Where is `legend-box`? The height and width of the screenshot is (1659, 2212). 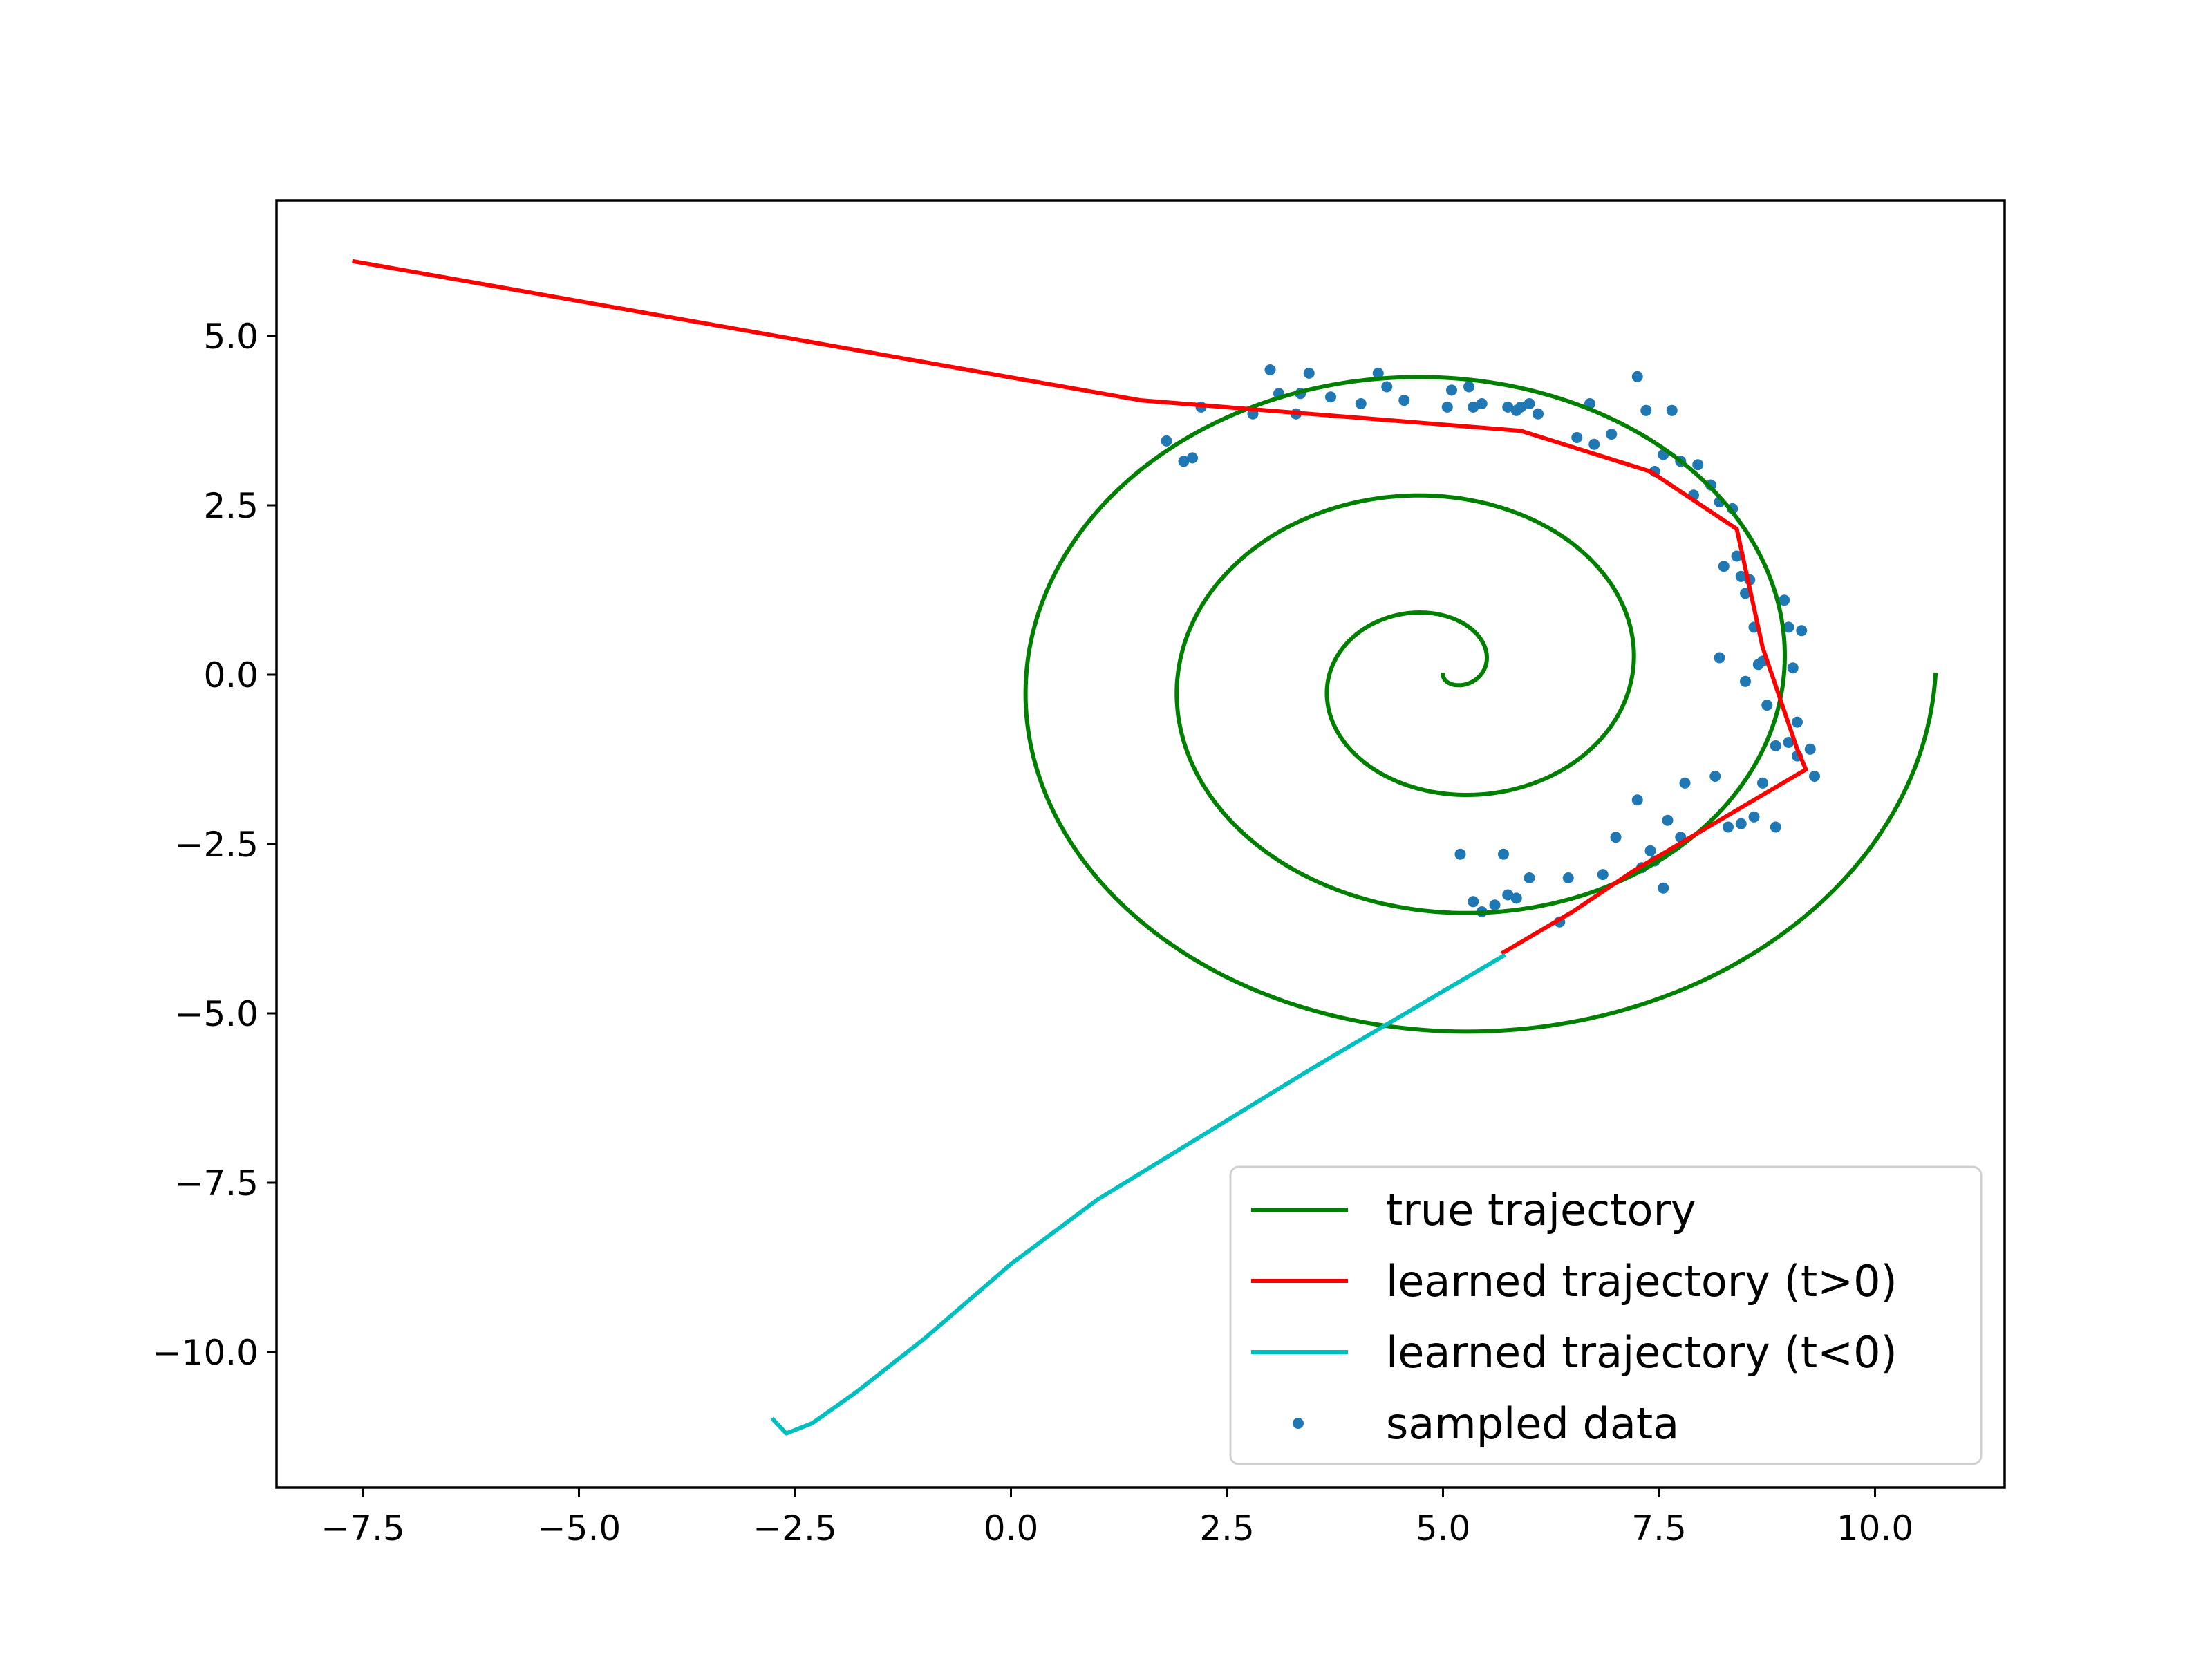
legend-box is located at coordinates (1606, 1315).